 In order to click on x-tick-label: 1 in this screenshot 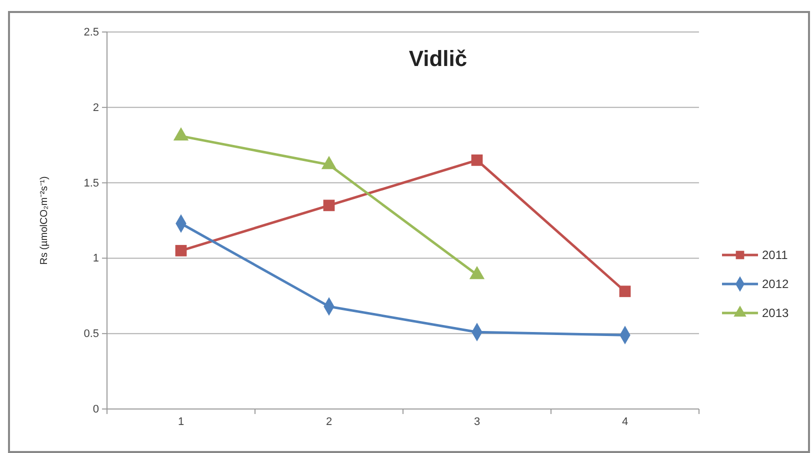, I will do `click(181, 422)`.